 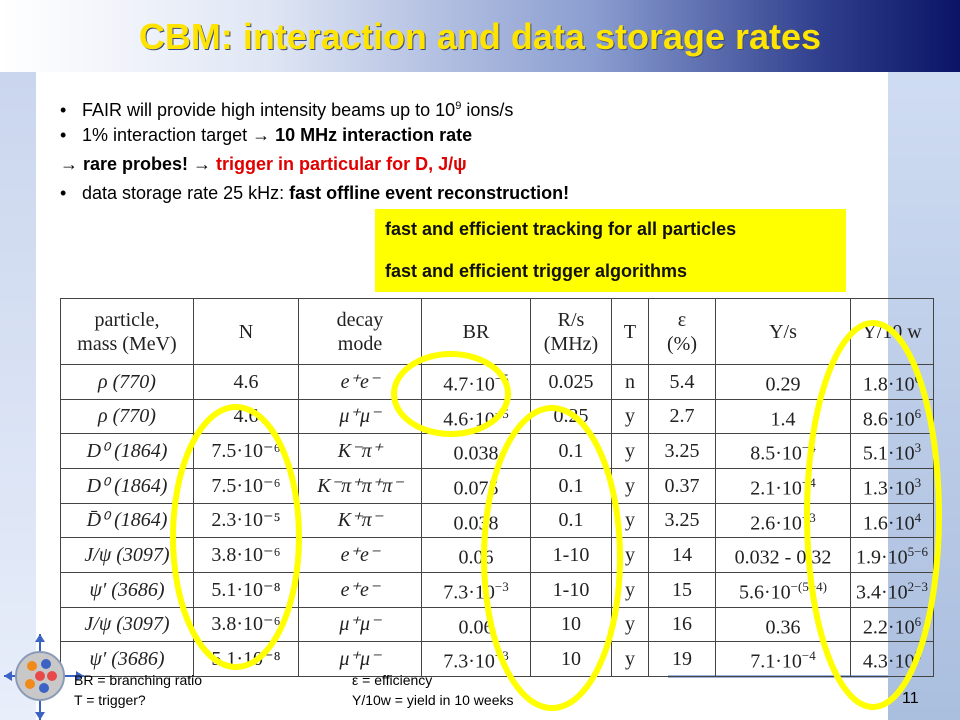 I want to click on header-n: N, so click(x=246, y=331).